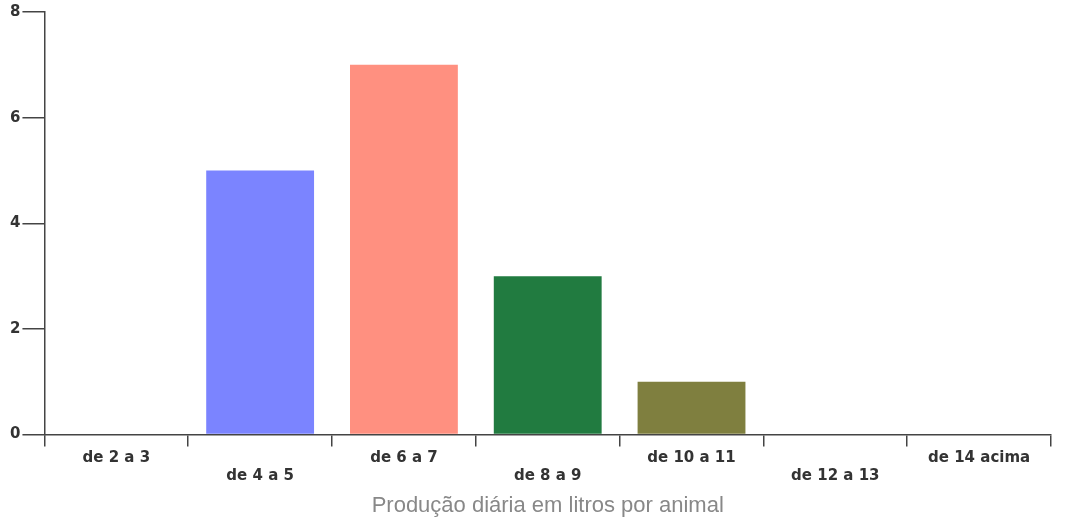  What do you see at coordinates (691, 457) in the screenshot?
I see `x-tick-label: de 10 a 11` at bounding box center [691, 457].